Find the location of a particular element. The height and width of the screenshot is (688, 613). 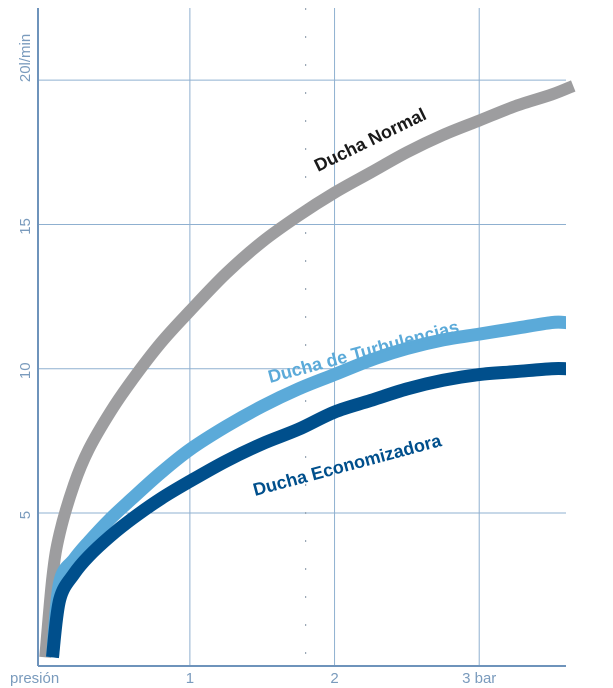

x-tick-label-1: 1 is located at coordinates (190, 678).